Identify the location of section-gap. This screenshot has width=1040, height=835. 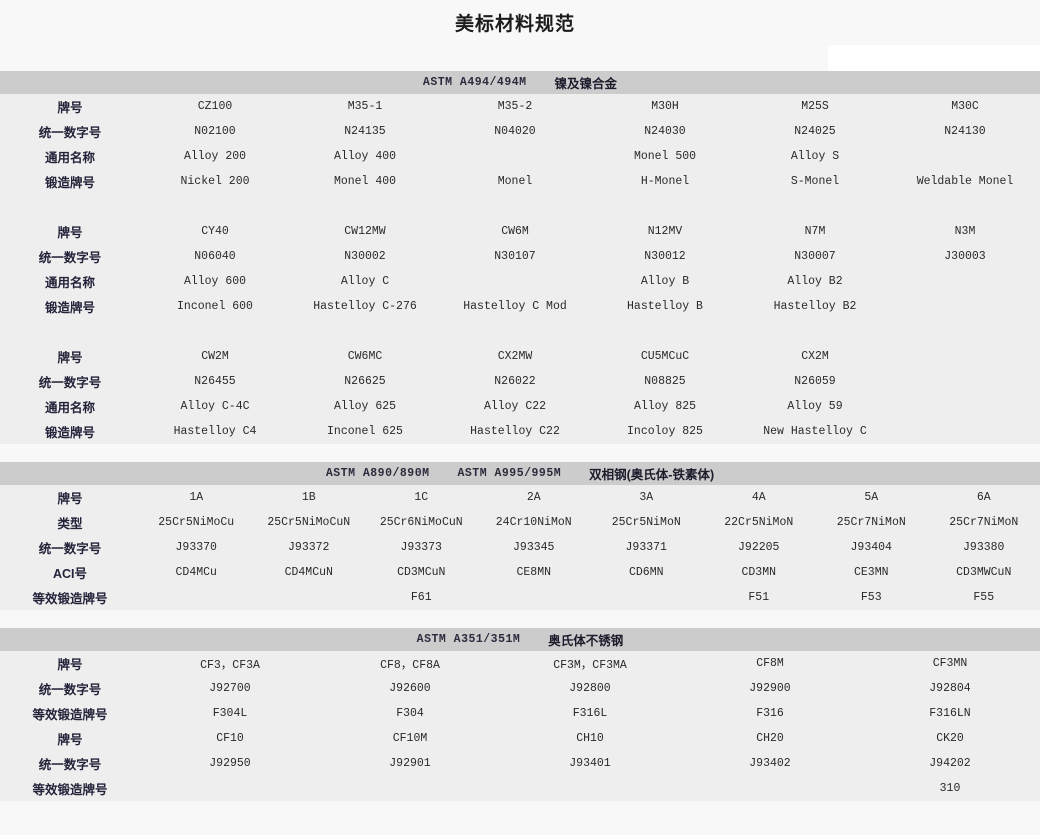
(520, 619).